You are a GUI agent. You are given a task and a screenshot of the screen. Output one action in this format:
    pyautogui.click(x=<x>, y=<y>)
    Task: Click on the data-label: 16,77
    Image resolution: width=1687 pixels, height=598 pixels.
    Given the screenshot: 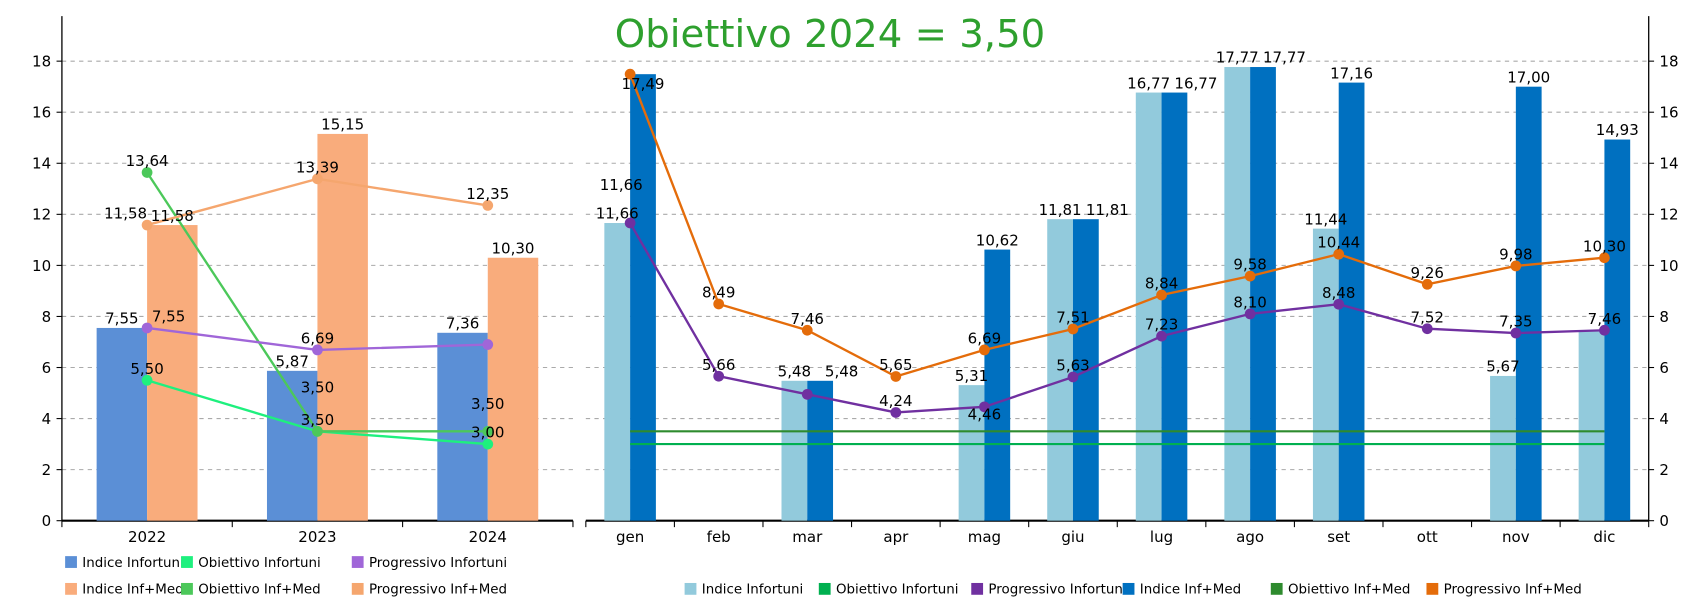 What is the action you would take?
    pyautogui.click(x=1148, y=83)
    